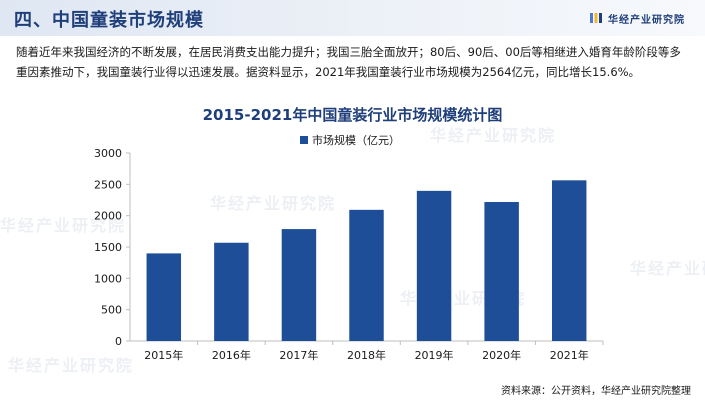 The height and width of the screenshot is (400, 705). What do you see at coordinates (231, 355) in the screenshot?
I see `x-tick-label: 2016年` at bounding box center [231, 355].